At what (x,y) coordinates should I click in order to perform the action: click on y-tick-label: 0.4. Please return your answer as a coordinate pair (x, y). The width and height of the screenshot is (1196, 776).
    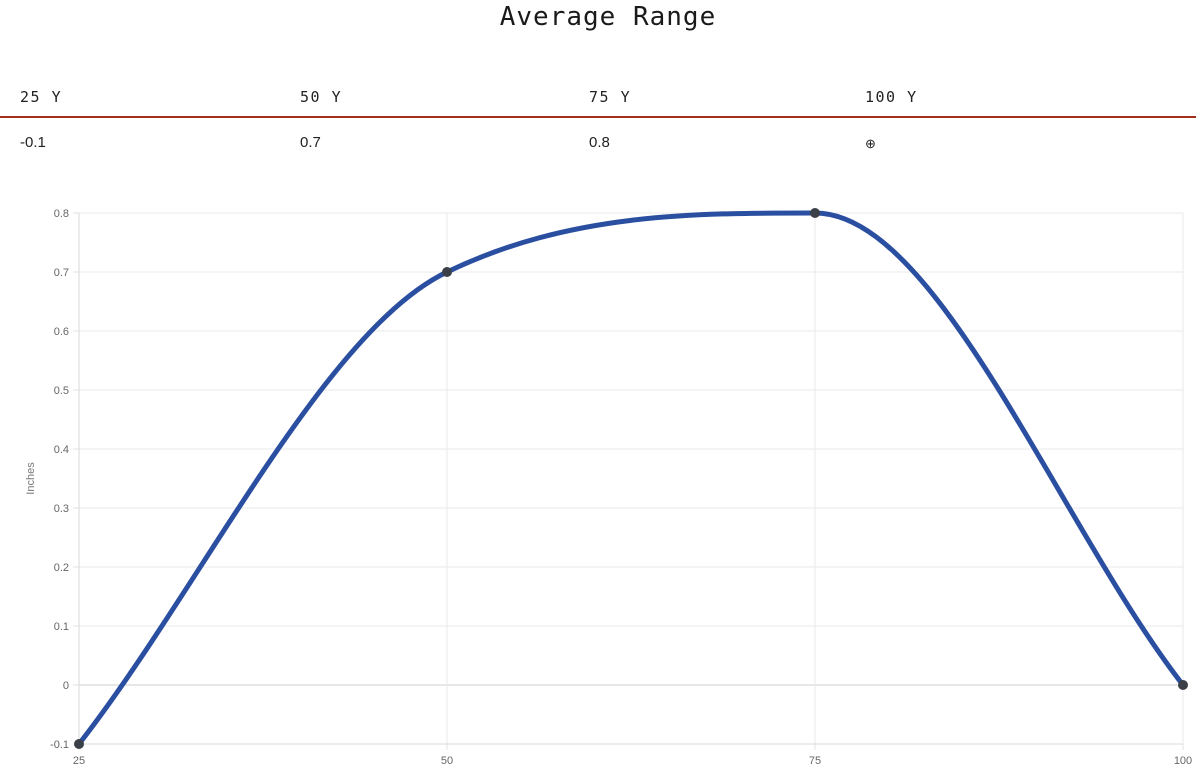
    Looking at the image, I should click on (61, 450).